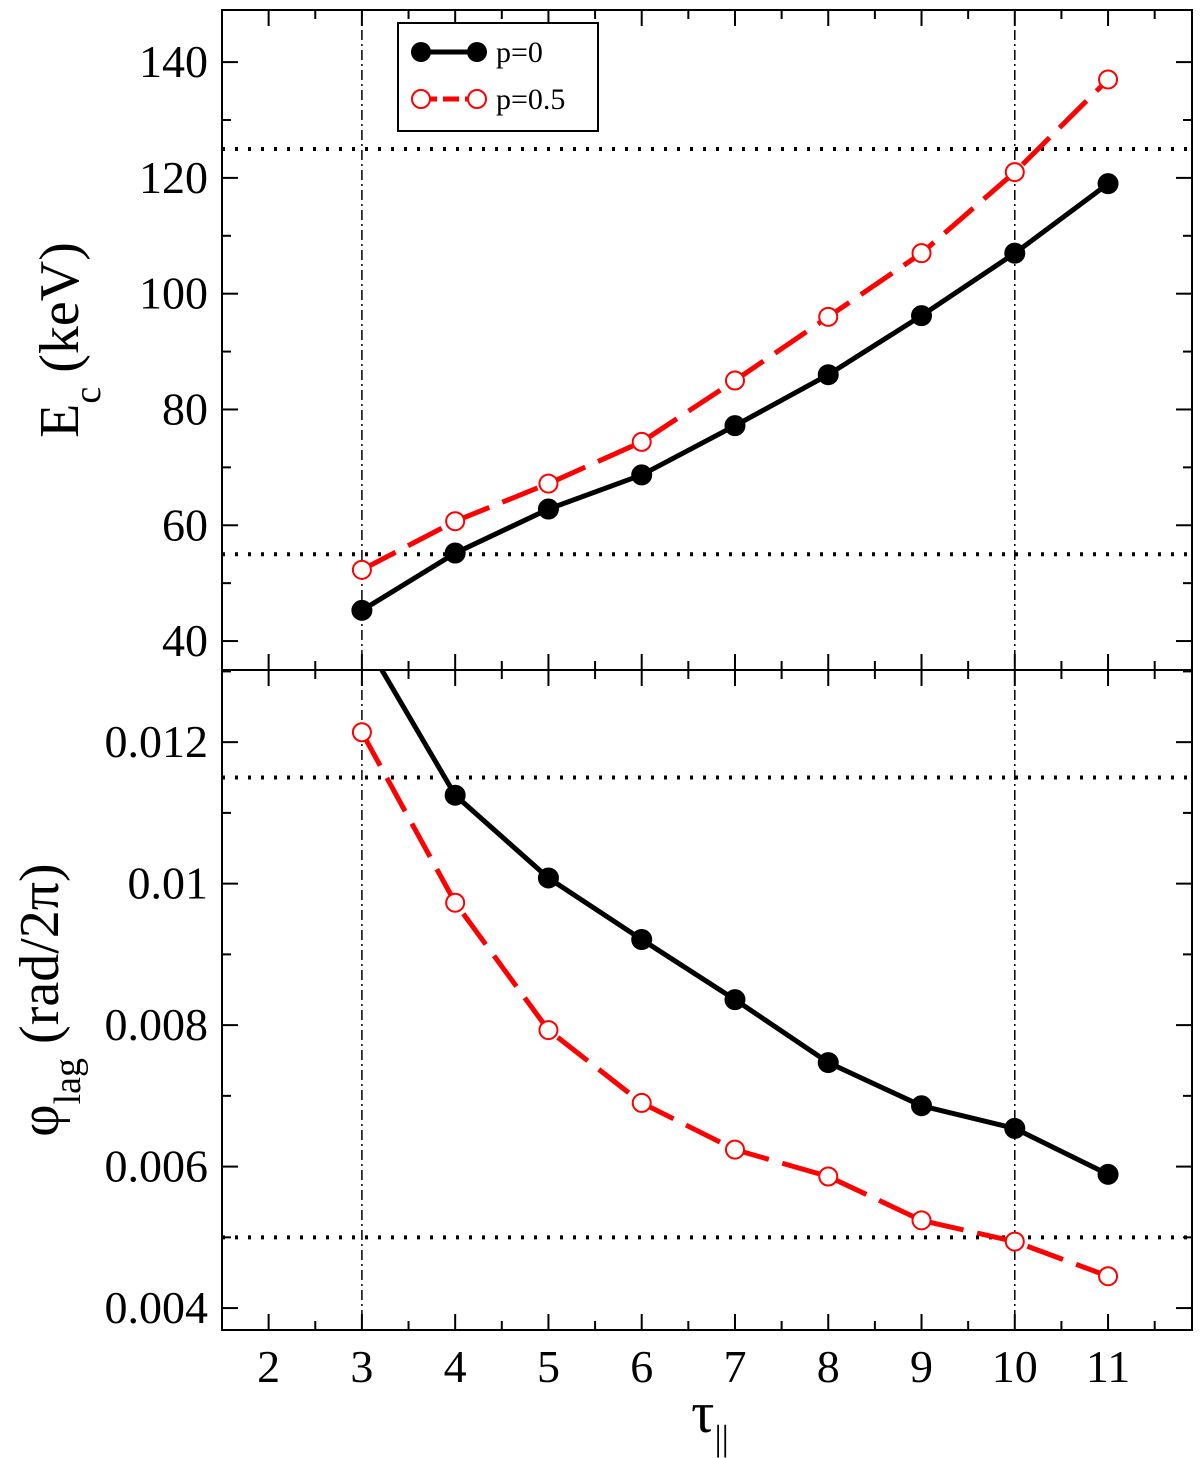 Image resolution: width=1200 pixels, height=1458 pixels. What do you see at coordinates (734, 1366) in the screenshot?
I see `xtick-label: 7` at bounding box center [734, 1366].